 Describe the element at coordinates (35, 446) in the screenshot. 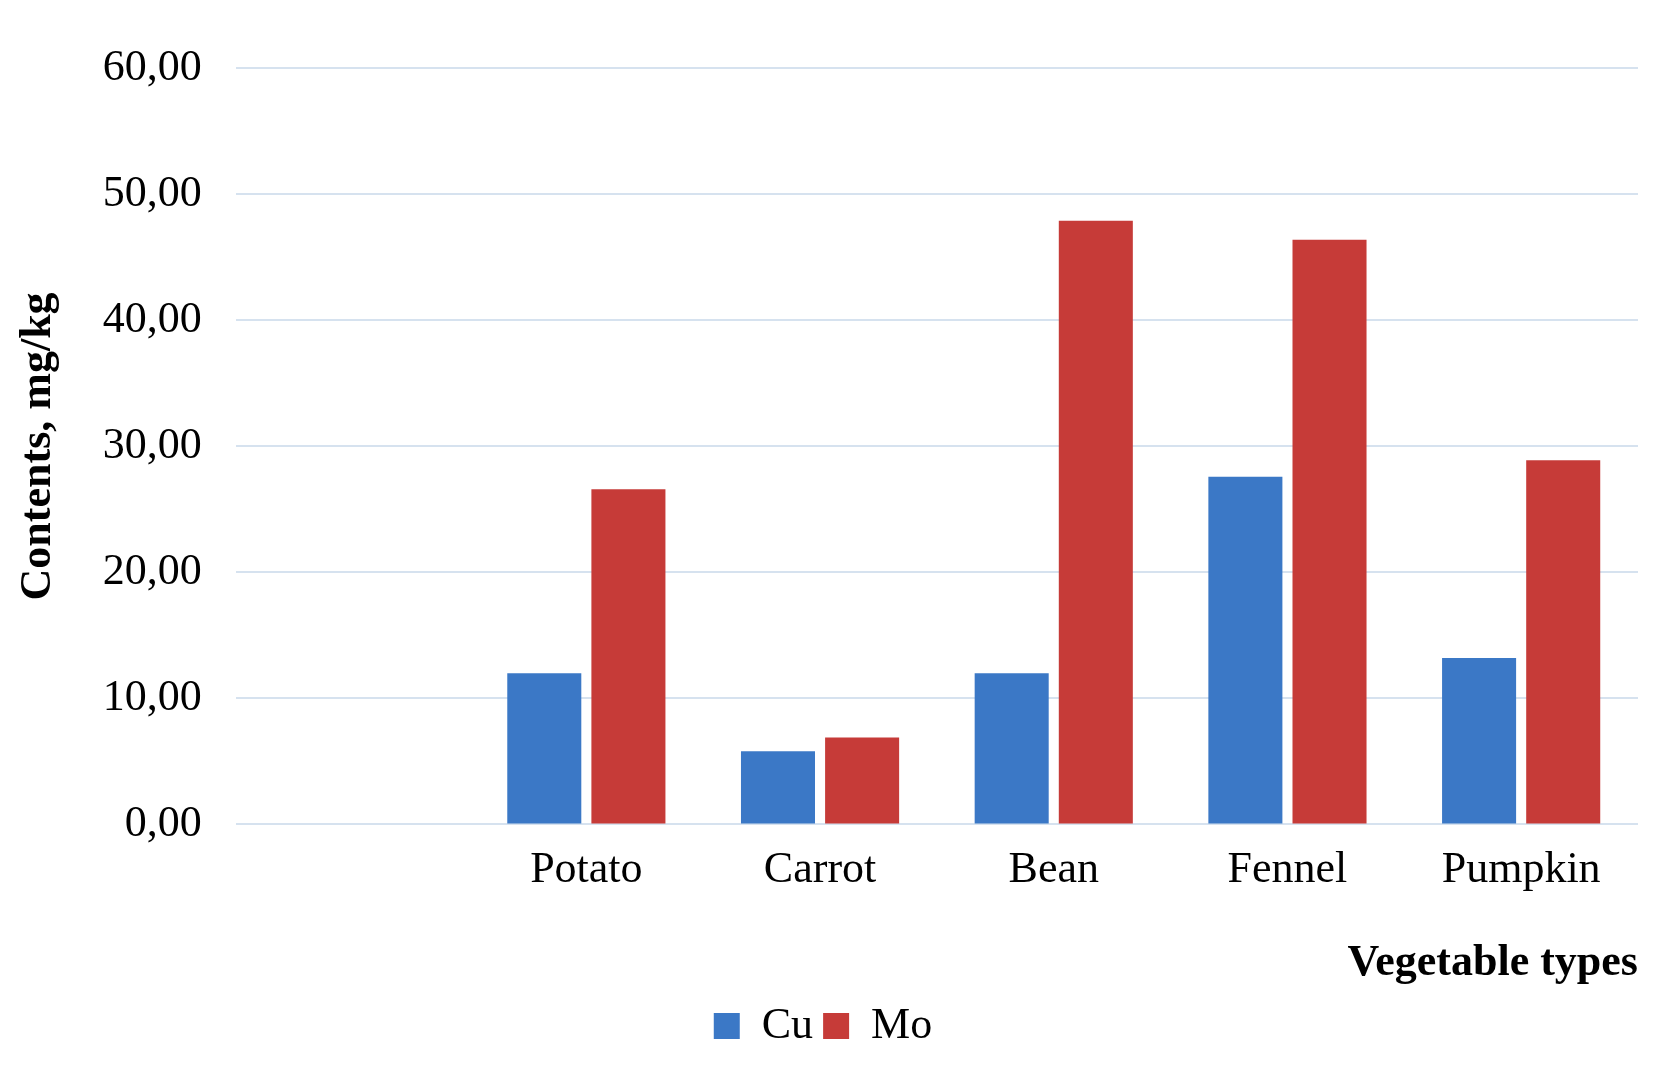

I see `y-axis-title: Contents, mg/kg` at that location.